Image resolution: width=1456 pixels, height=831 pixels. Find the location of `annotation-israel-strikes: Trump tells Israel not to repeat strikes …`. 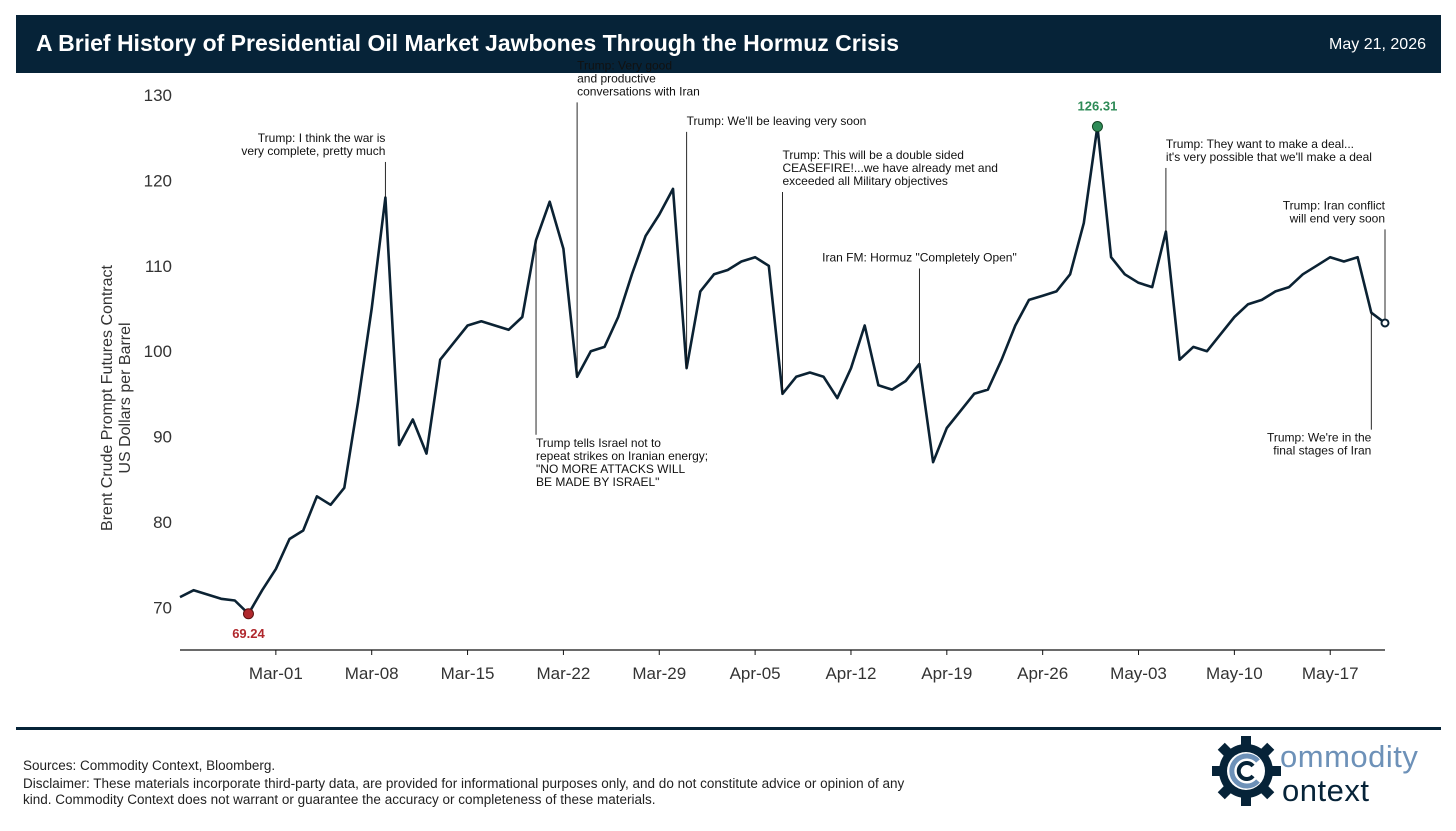

annotation-israel-strikes: Trump tells Israel not to repeat strikes … is located at coordinates (622, 462).